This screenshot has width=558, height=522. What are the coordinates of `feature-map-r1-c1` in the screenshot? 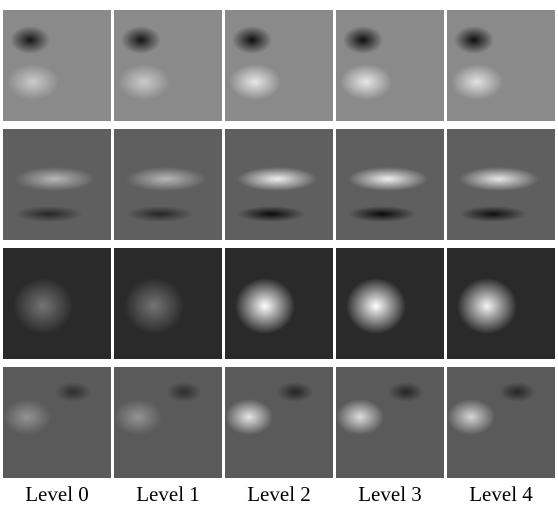 It's located at (168, 184).